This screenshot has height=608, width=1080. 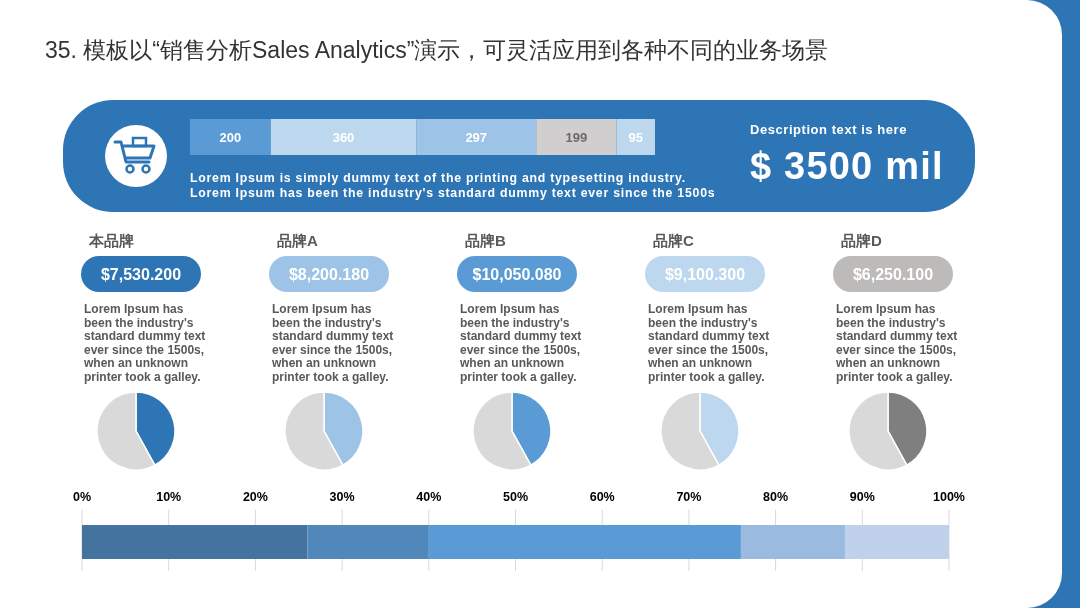 I want to click on chart-title: 本品牌, so click(x=111, y=240).